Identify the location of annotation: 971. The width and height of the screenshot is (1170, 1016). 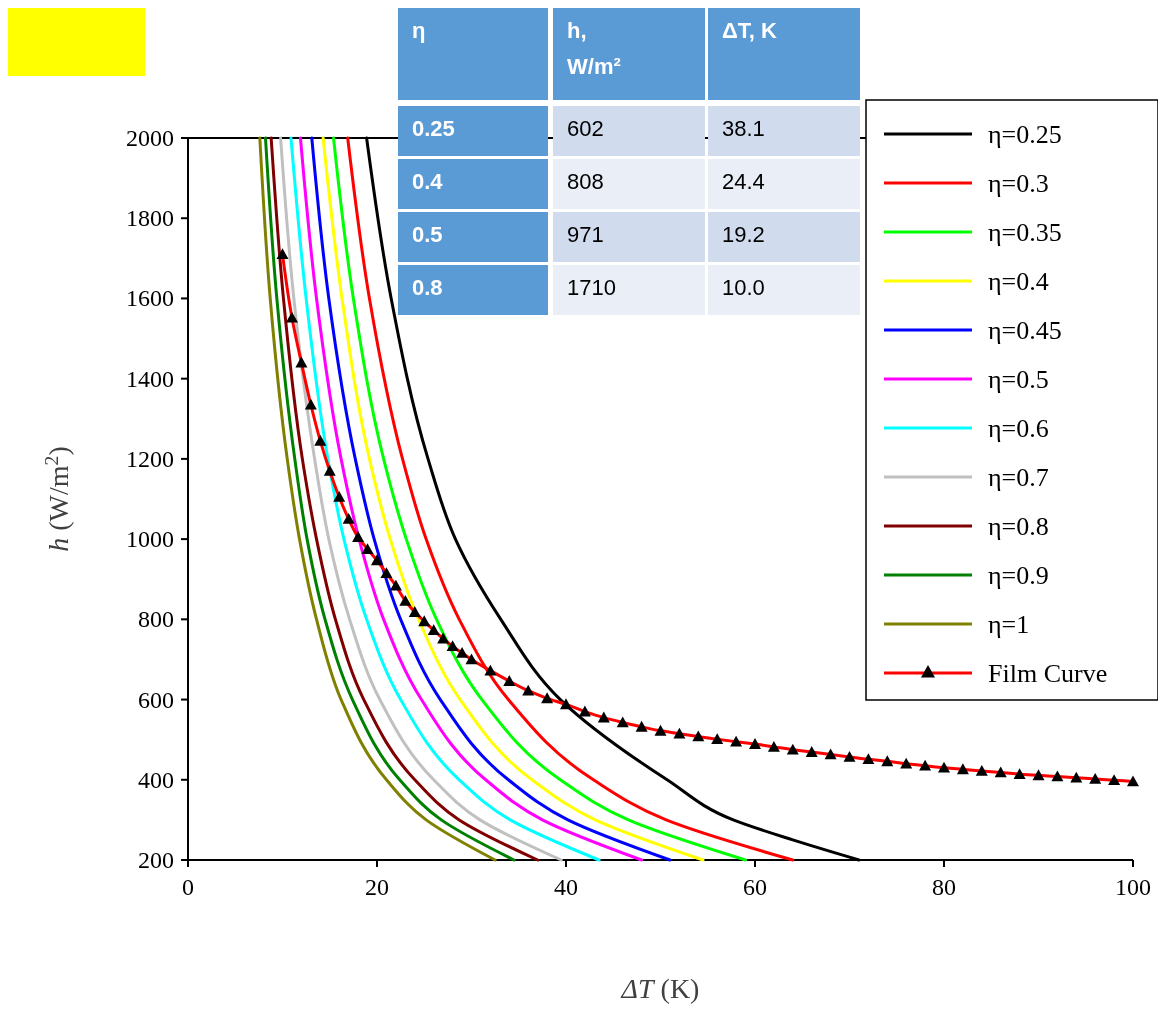
(585, 234).